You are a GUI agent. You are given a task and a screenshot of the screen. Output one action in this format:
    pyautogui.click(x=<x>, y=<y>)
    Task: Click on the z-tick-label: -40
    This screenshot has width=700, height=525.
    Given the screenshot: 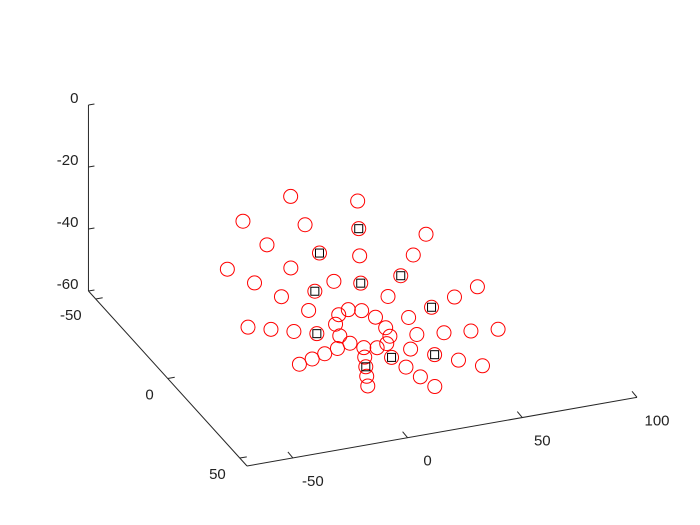 What is the action you would take?
    pyautogui.click(x=68, y=222)
    